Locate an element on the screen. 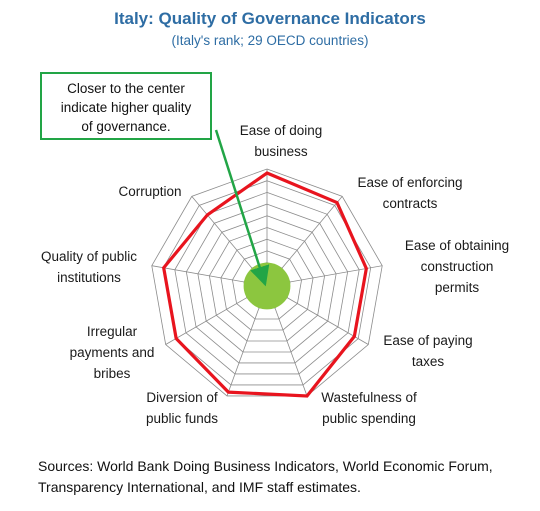 This screenshot has width=540, height=511. chart-subtitle: (Italy's rank; 29 OECD countries) is located at coordinates (270, 40).